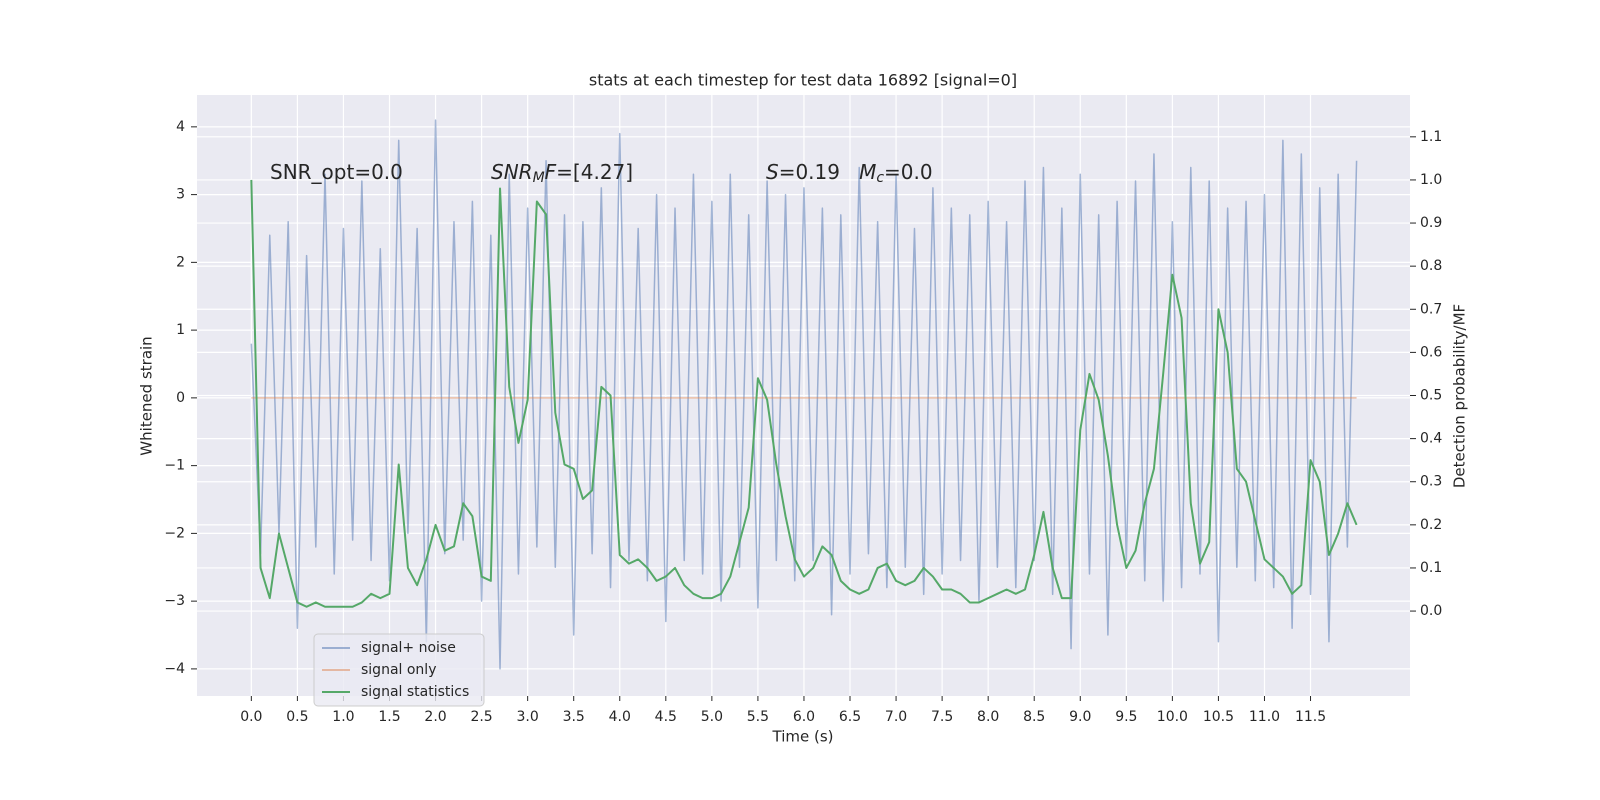  What do you see at coordinates (174, 601) in the screenshot?
I see `y-tick-label: −3` at bounding box center [174, 601].